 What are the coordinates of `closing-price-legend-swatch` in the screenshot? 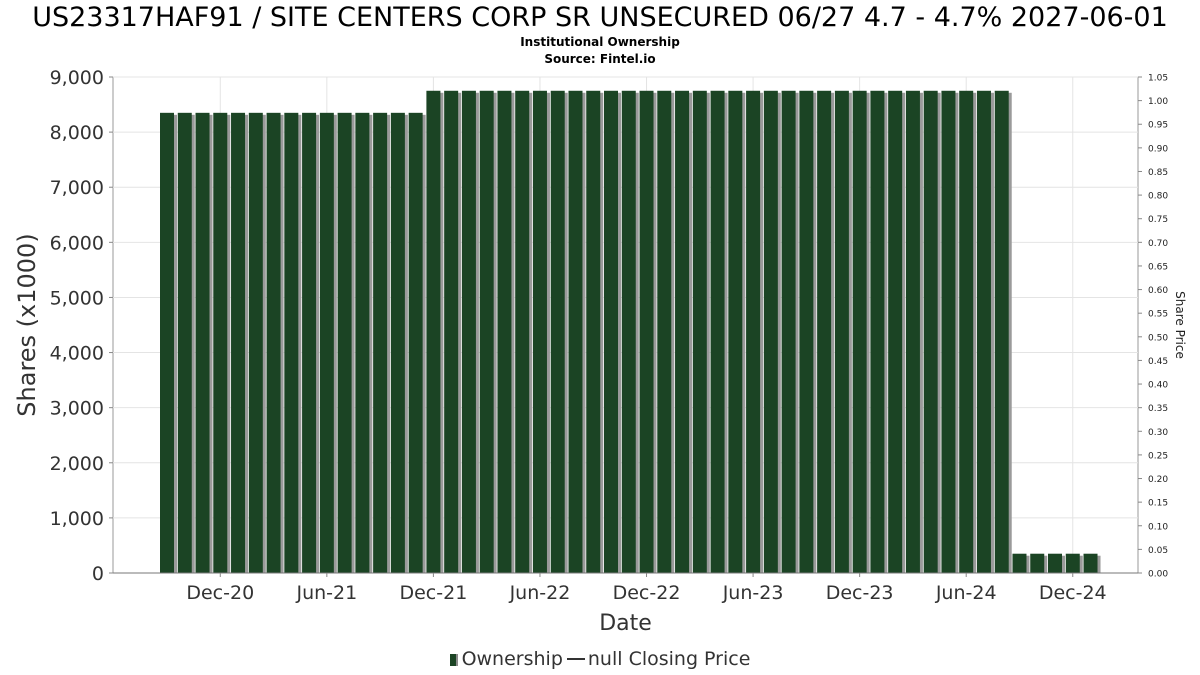 It's located at (575, 659).